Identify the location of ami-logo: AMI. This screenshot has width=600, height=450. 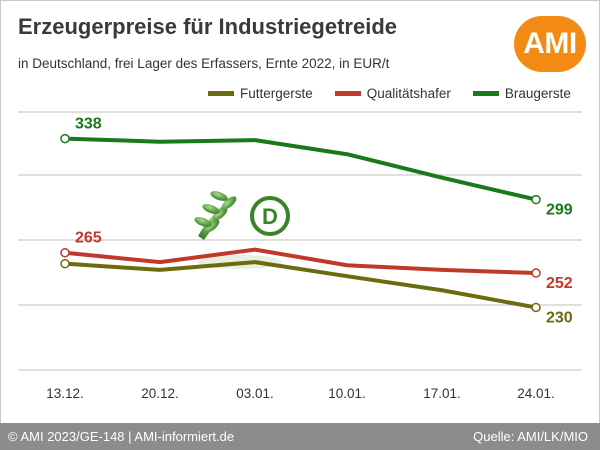
(550, 44).